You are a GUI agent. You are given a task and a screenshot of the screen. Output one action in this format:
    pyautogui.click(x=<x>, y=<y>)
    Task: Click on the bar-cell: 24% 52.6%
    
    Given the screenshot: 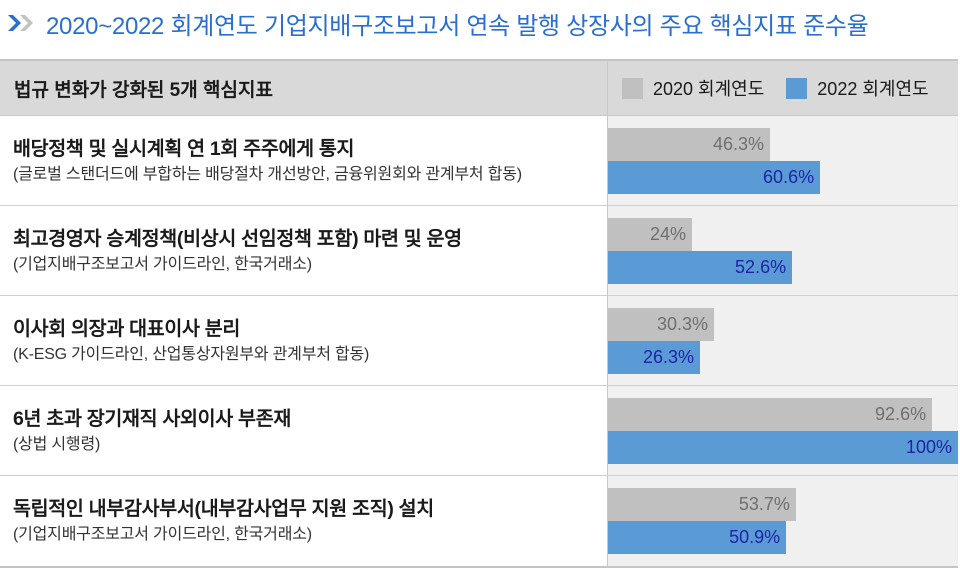 What is the action you would take?
    pyautogui.click(x=783, y=250)
    